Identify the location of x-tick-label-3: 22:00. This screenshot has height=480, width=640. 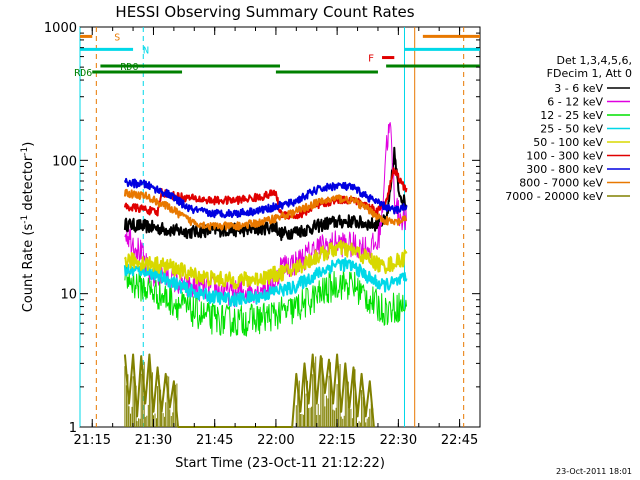
(275, 440).